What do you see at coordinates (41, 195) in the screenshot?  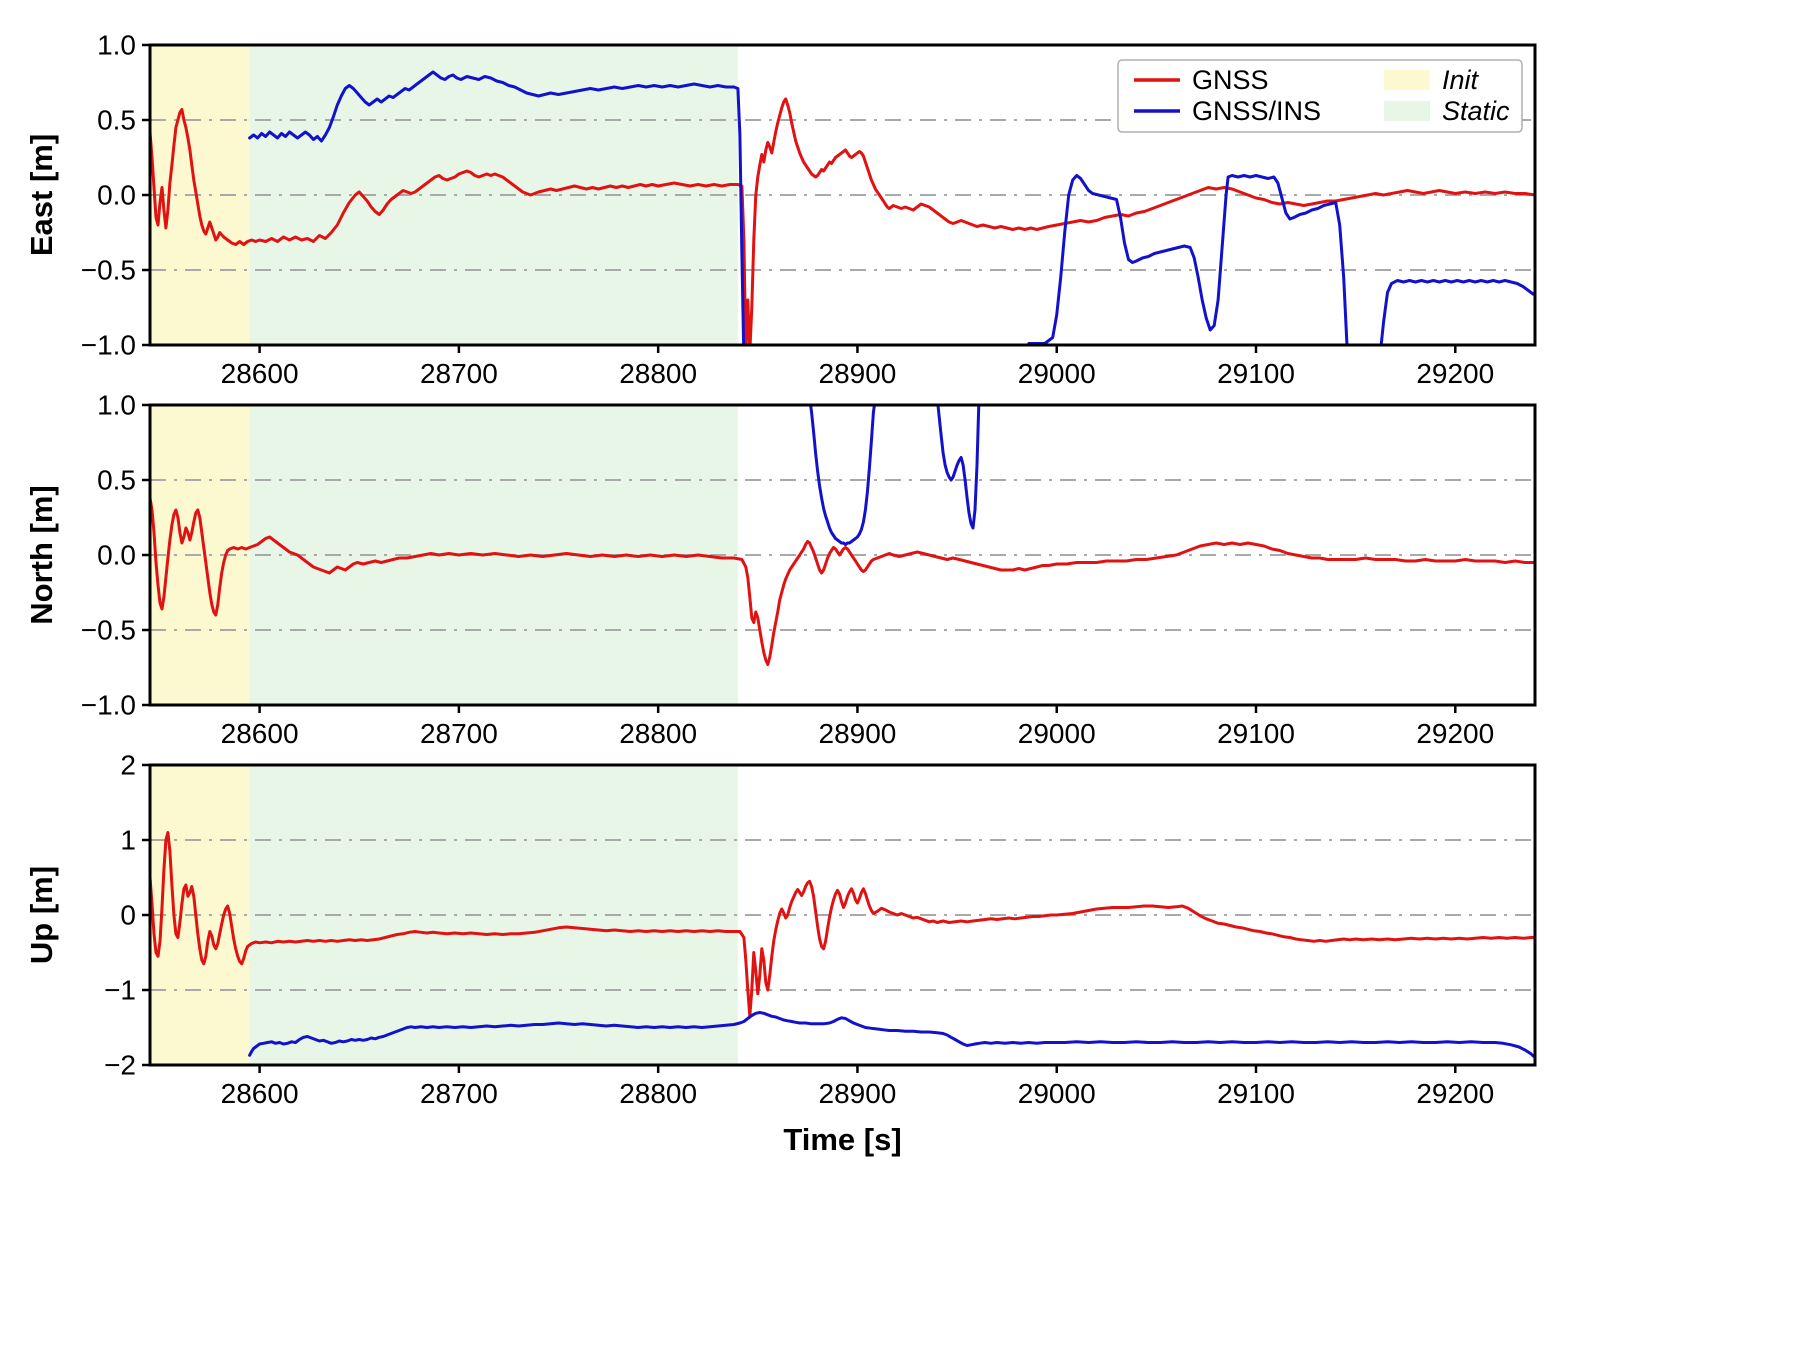 I see `y-axis-label-east: East [m]` at bounding box center [41, 195].